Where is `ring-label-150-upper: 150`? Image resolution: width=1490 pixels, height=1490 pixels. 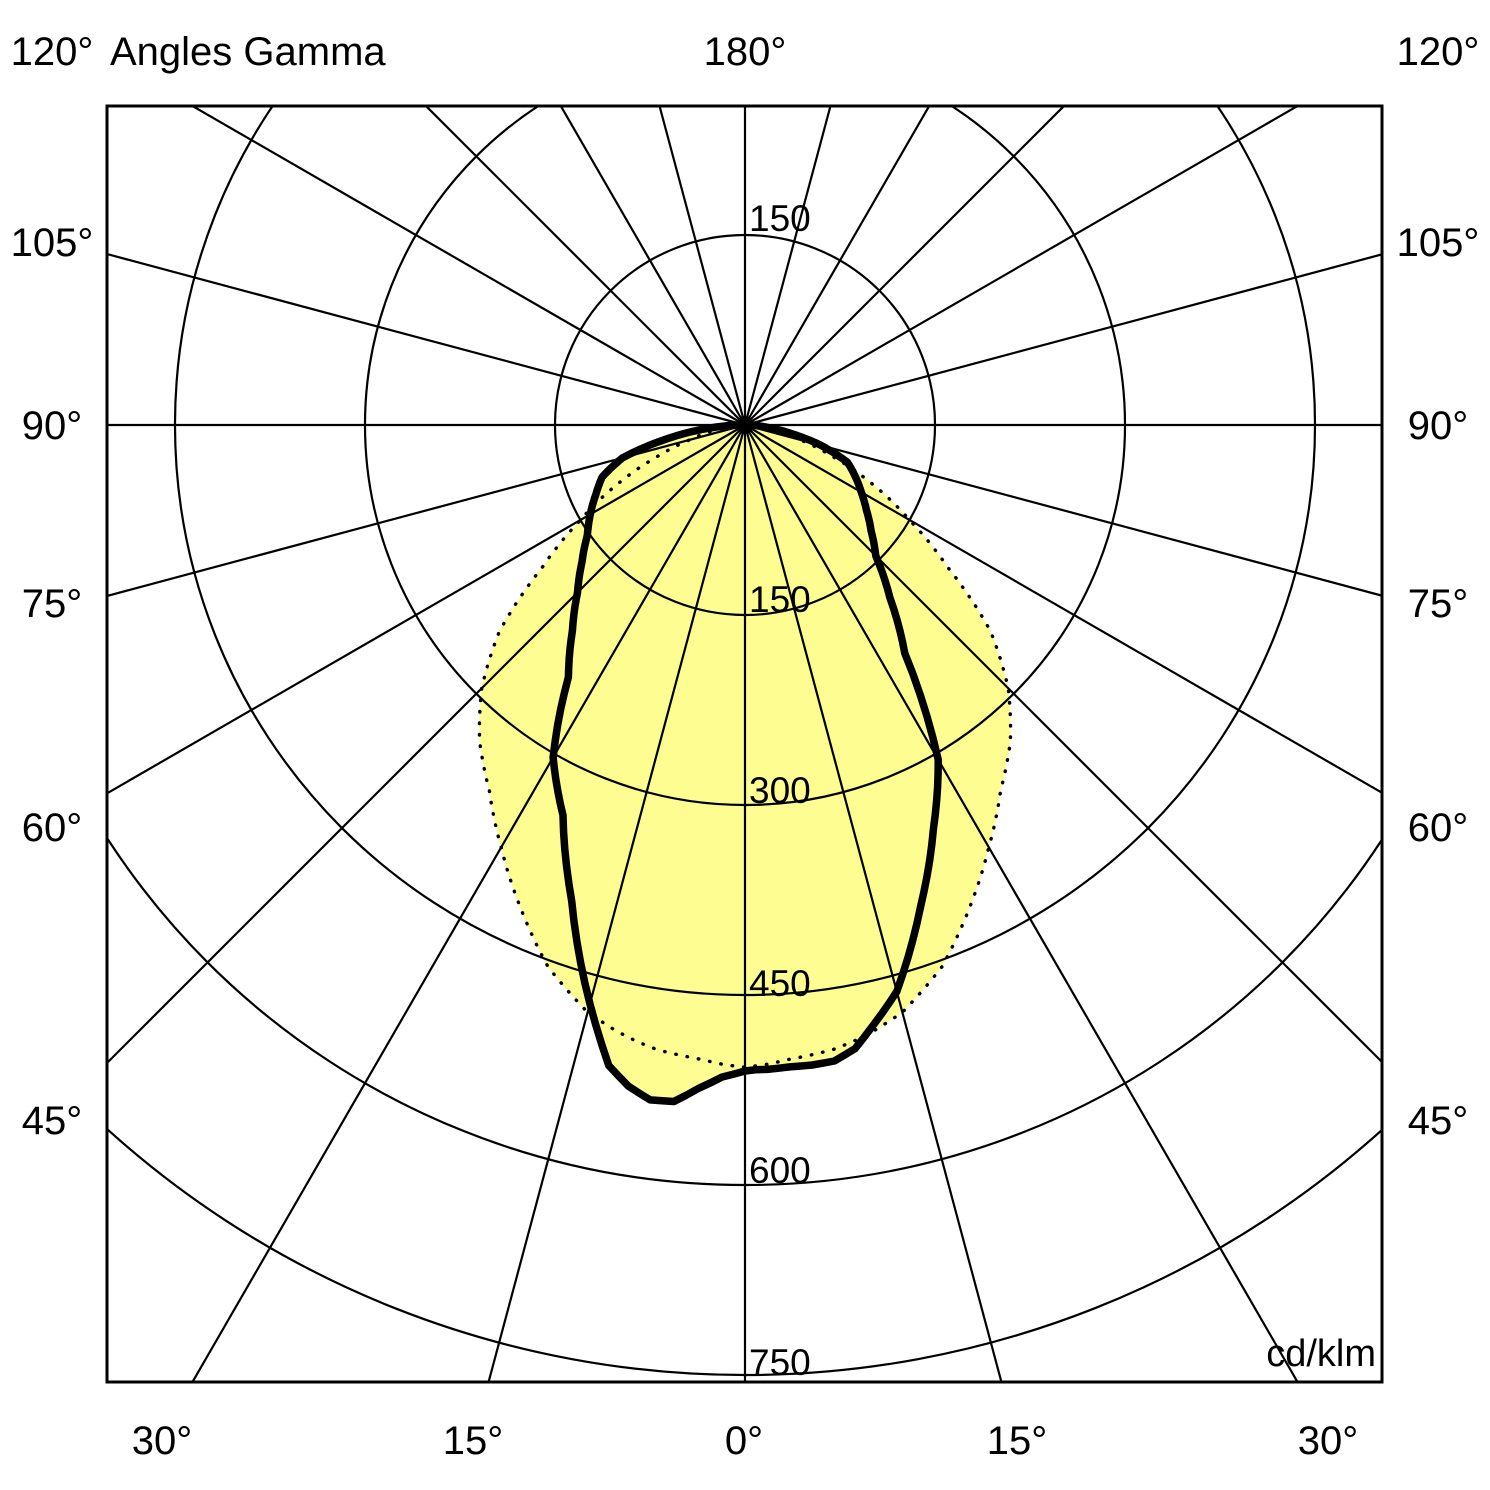 ring-label-150-upper: 150 is located at coordinates (780, 218).